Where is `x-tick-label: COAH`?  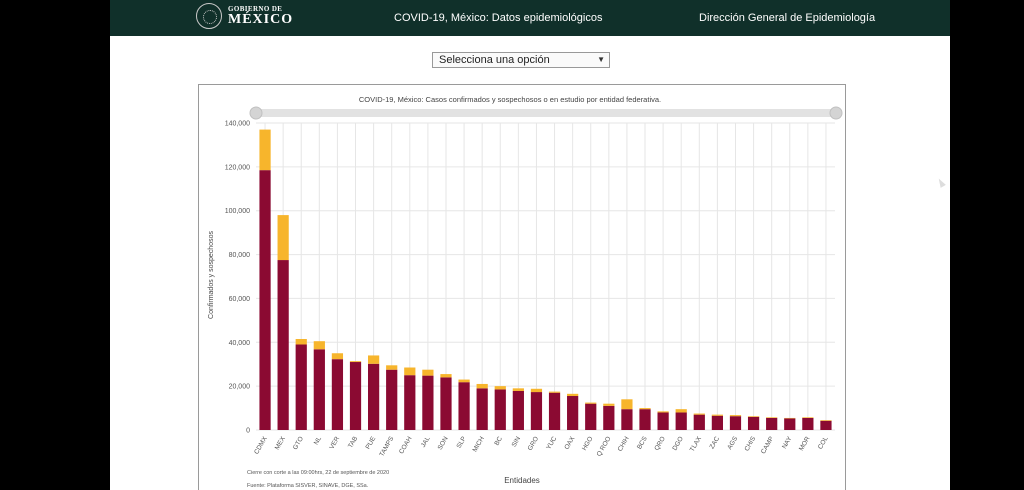
x-tick-label: COAH is located at coordinates (406, 445).